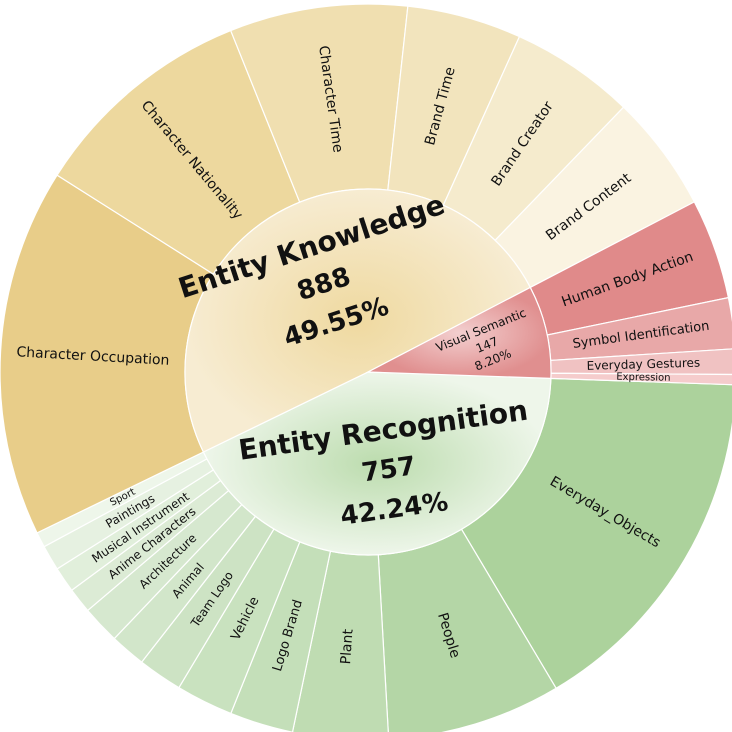 The height and width of the screenshot is (732, 732). I want to click on inner-value-entity-recognition: 757, so click(389, 469).